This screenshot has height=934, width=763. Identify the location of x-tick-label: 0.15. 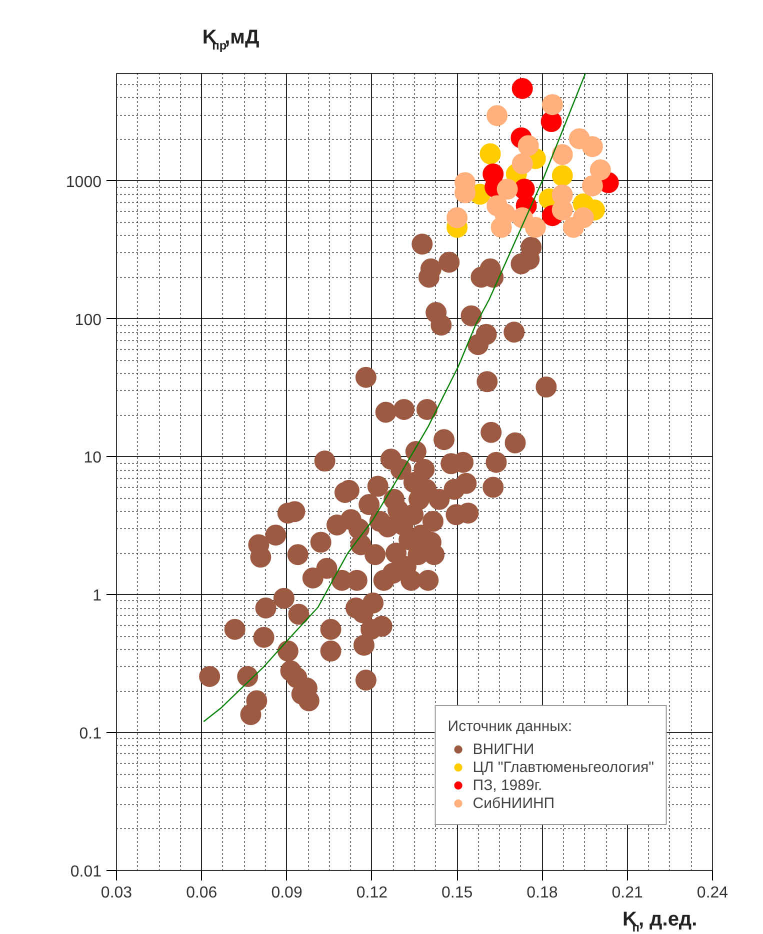
(457, 893).